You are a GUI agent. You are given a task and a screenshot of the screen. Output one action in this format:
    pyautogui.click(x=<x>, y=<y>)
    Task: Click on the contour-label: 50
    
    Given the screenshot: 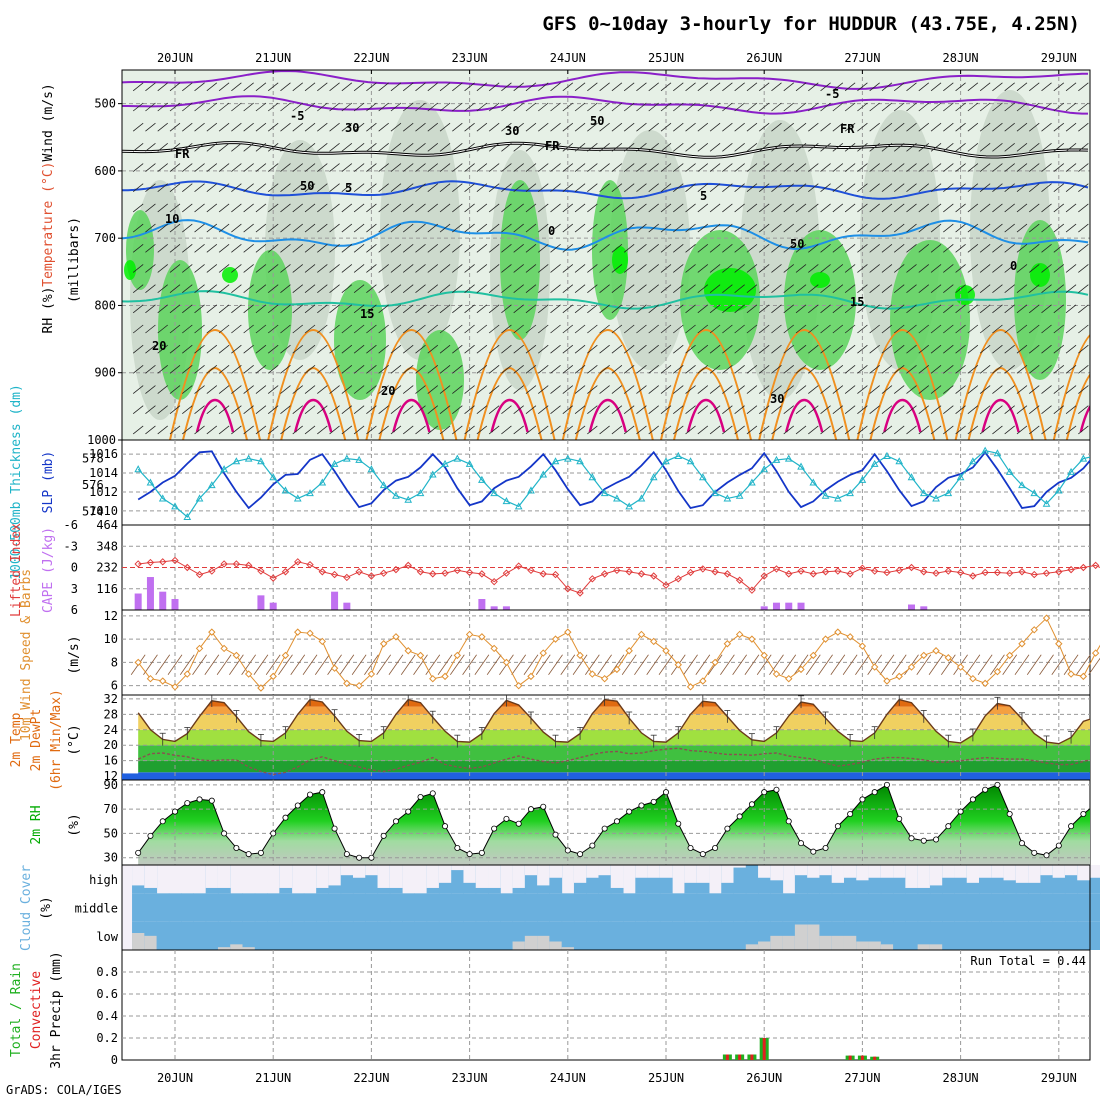 What is the action you would take?
    pyautogui.click(x=797, y=244)
    